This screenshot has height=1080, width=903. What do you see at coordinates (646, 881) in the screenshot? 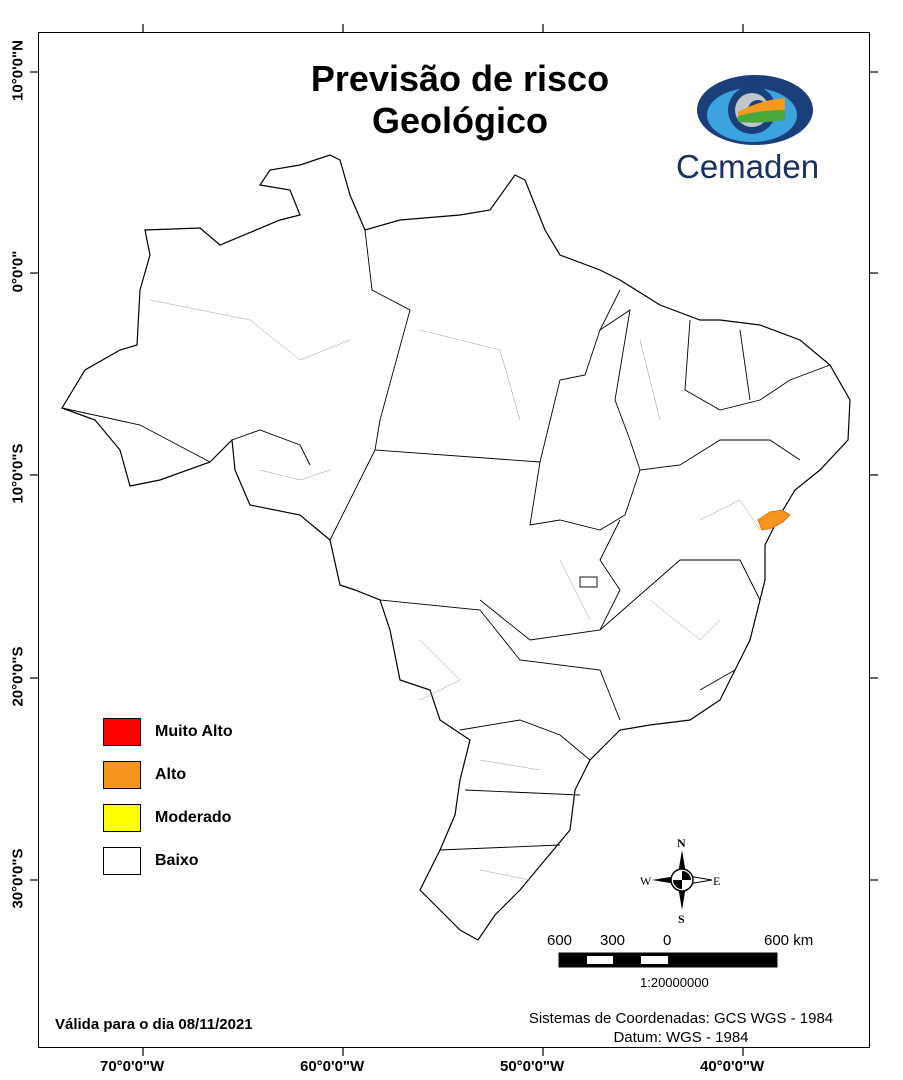
I see `compass-w: W` at bounding box center [646, 881].